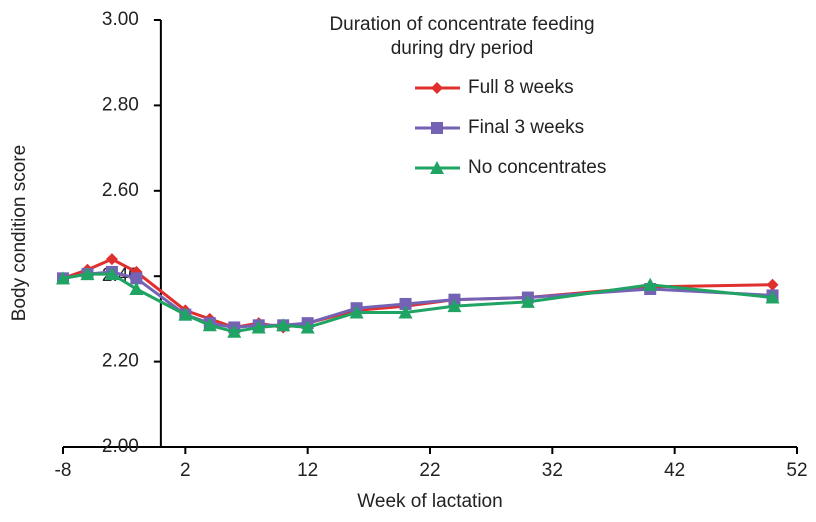 The width and height of the screenshot is (816, 522). Describe the element at coordinates (307, 470) in the screenshot. I see `x-tick-label: 12` at that location.